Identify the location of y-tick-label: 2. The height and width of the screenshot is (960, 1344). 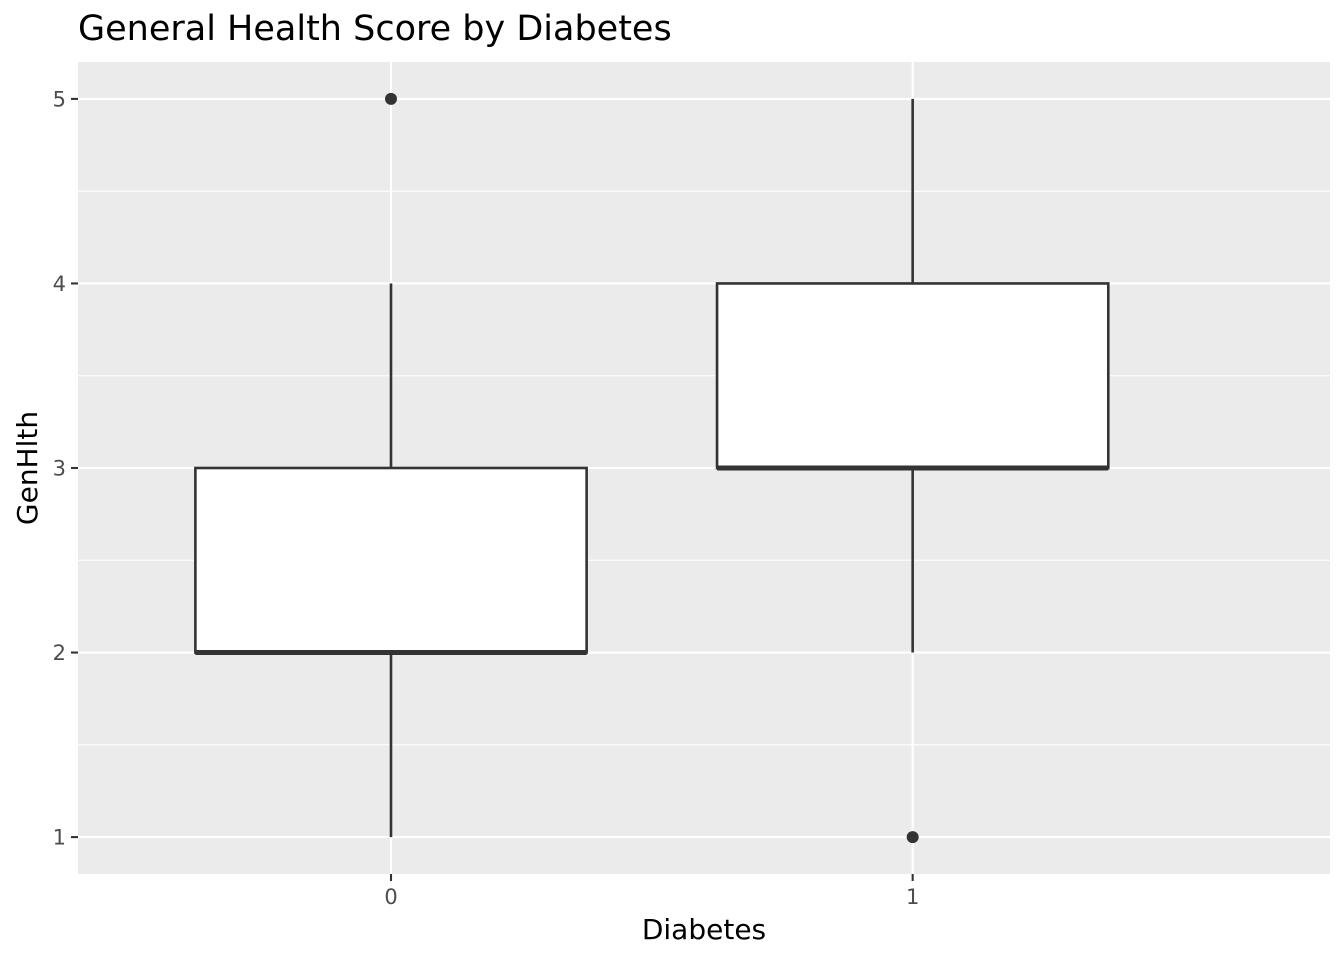
(59, 653).